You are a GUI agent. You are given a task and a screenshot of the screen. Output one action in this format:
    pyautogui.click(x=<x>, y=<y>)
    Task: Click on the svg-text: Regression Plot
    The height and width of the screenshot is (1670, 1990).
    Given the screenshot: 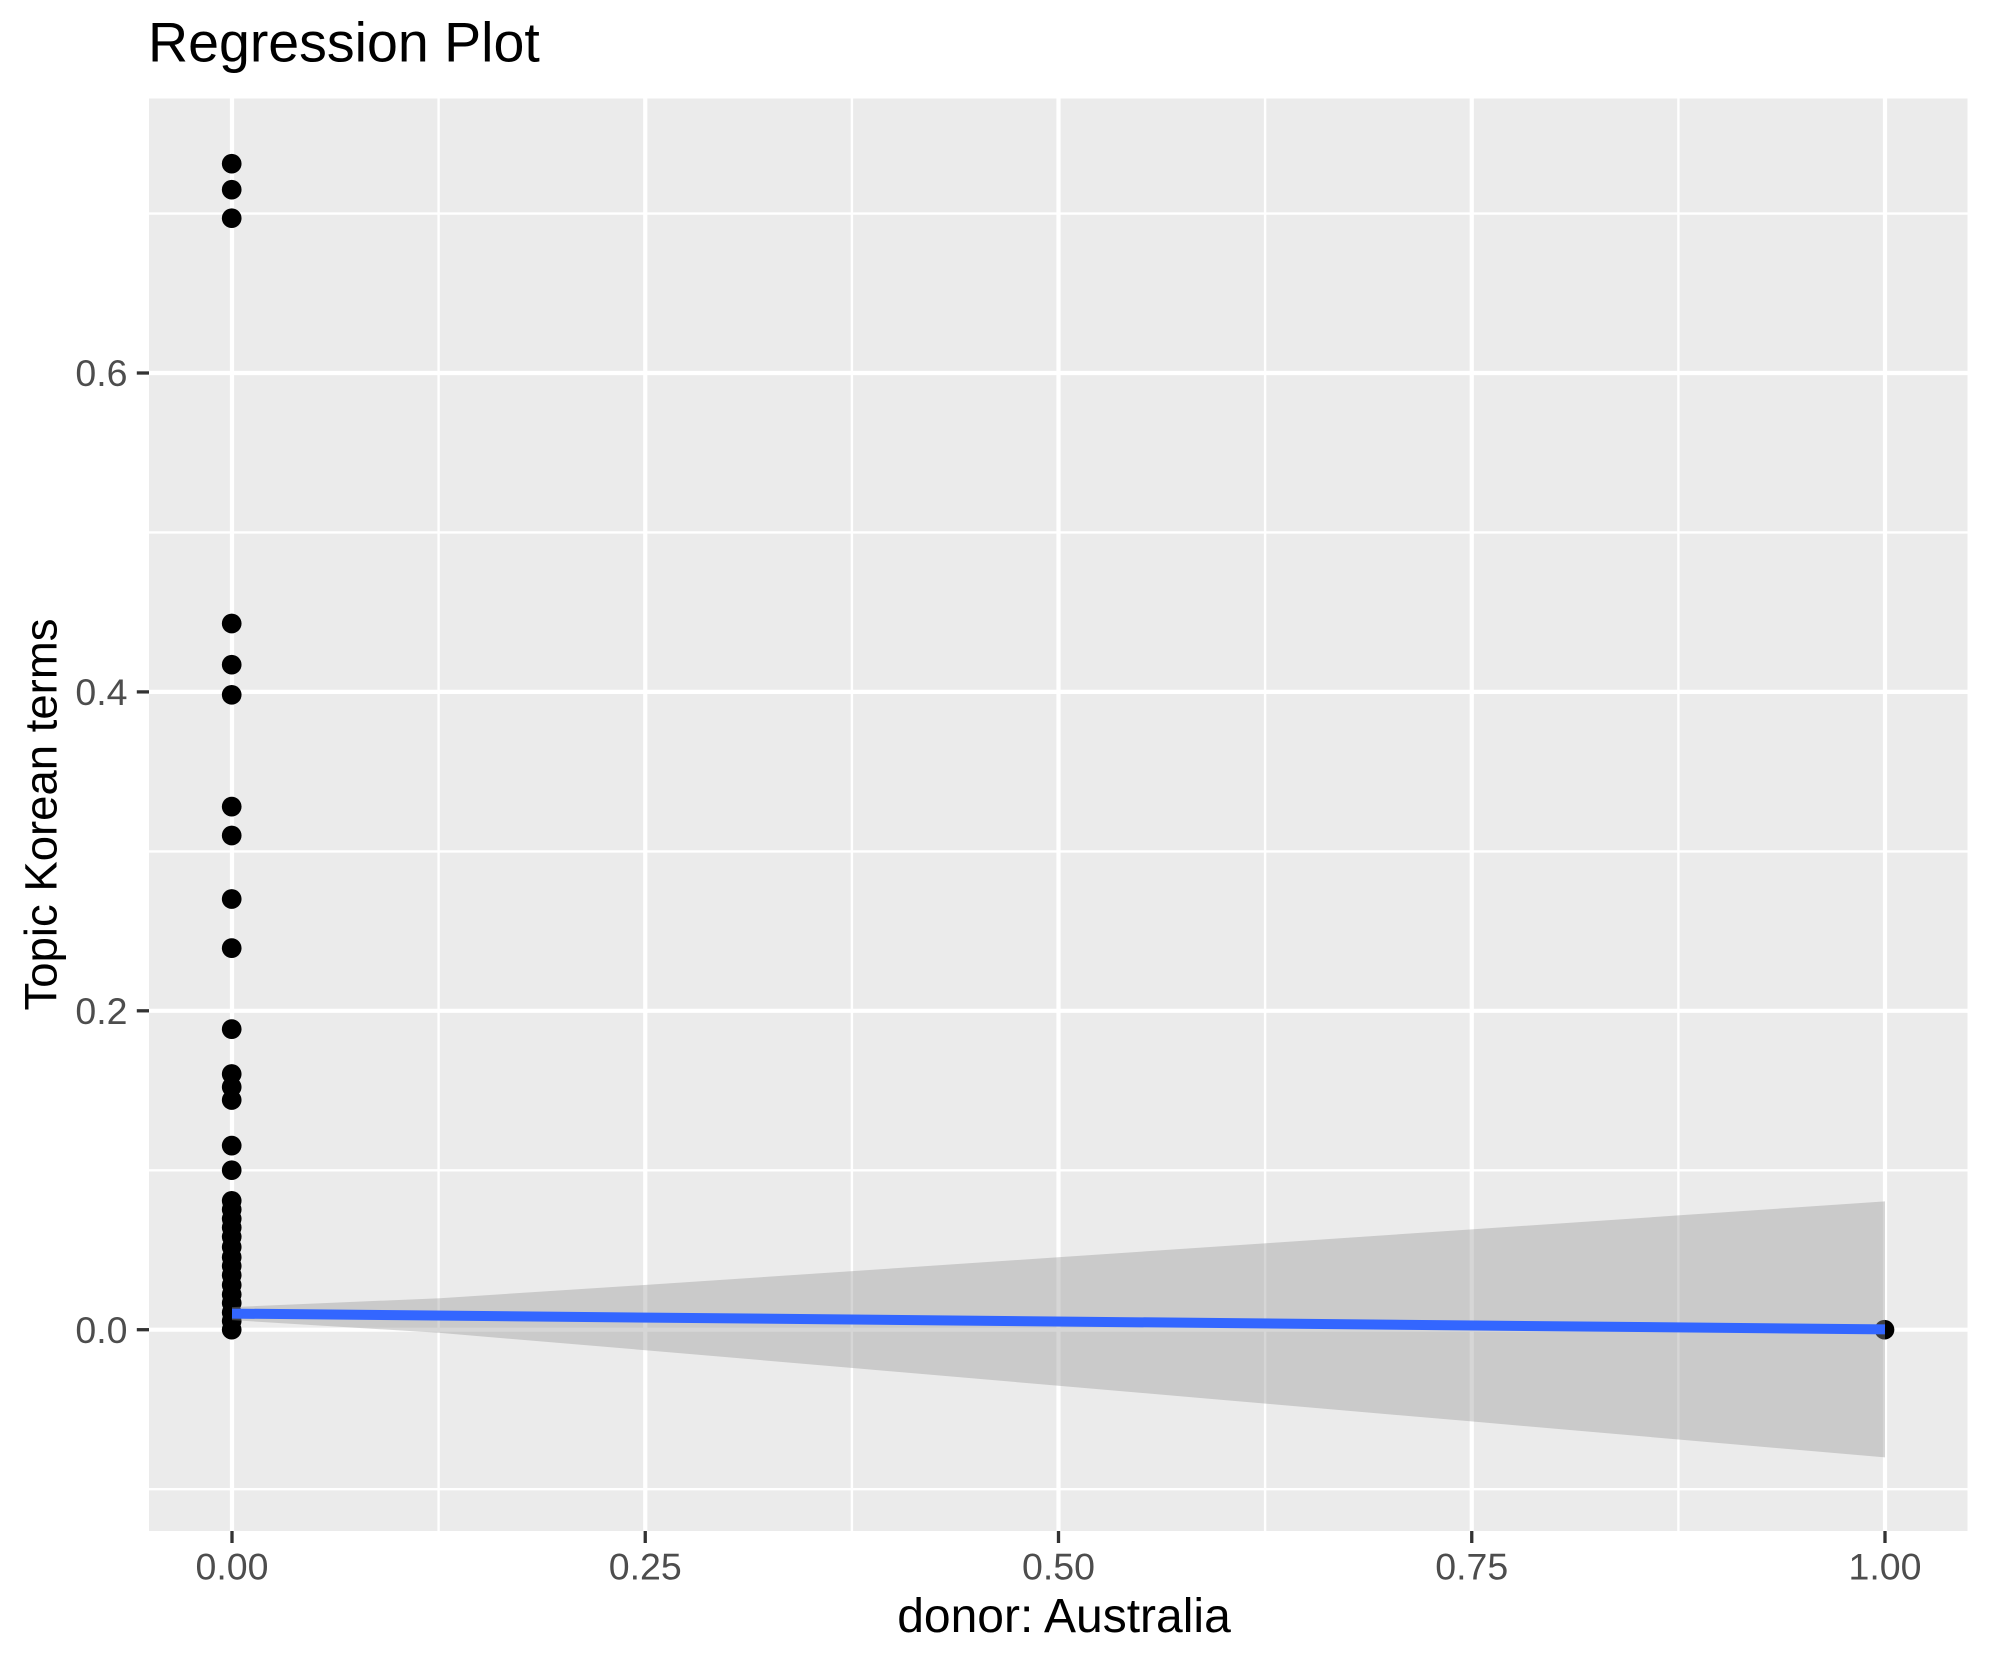 What is the action you would take?
    pyautogui.click(x=344, y=43)
    